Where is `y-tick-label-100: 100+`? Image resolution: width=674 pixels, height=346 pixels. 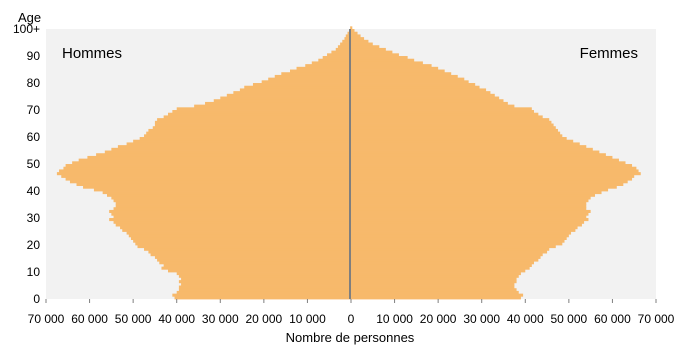 y-tick-label-100: 100+ is located at coordinates (26, 29).